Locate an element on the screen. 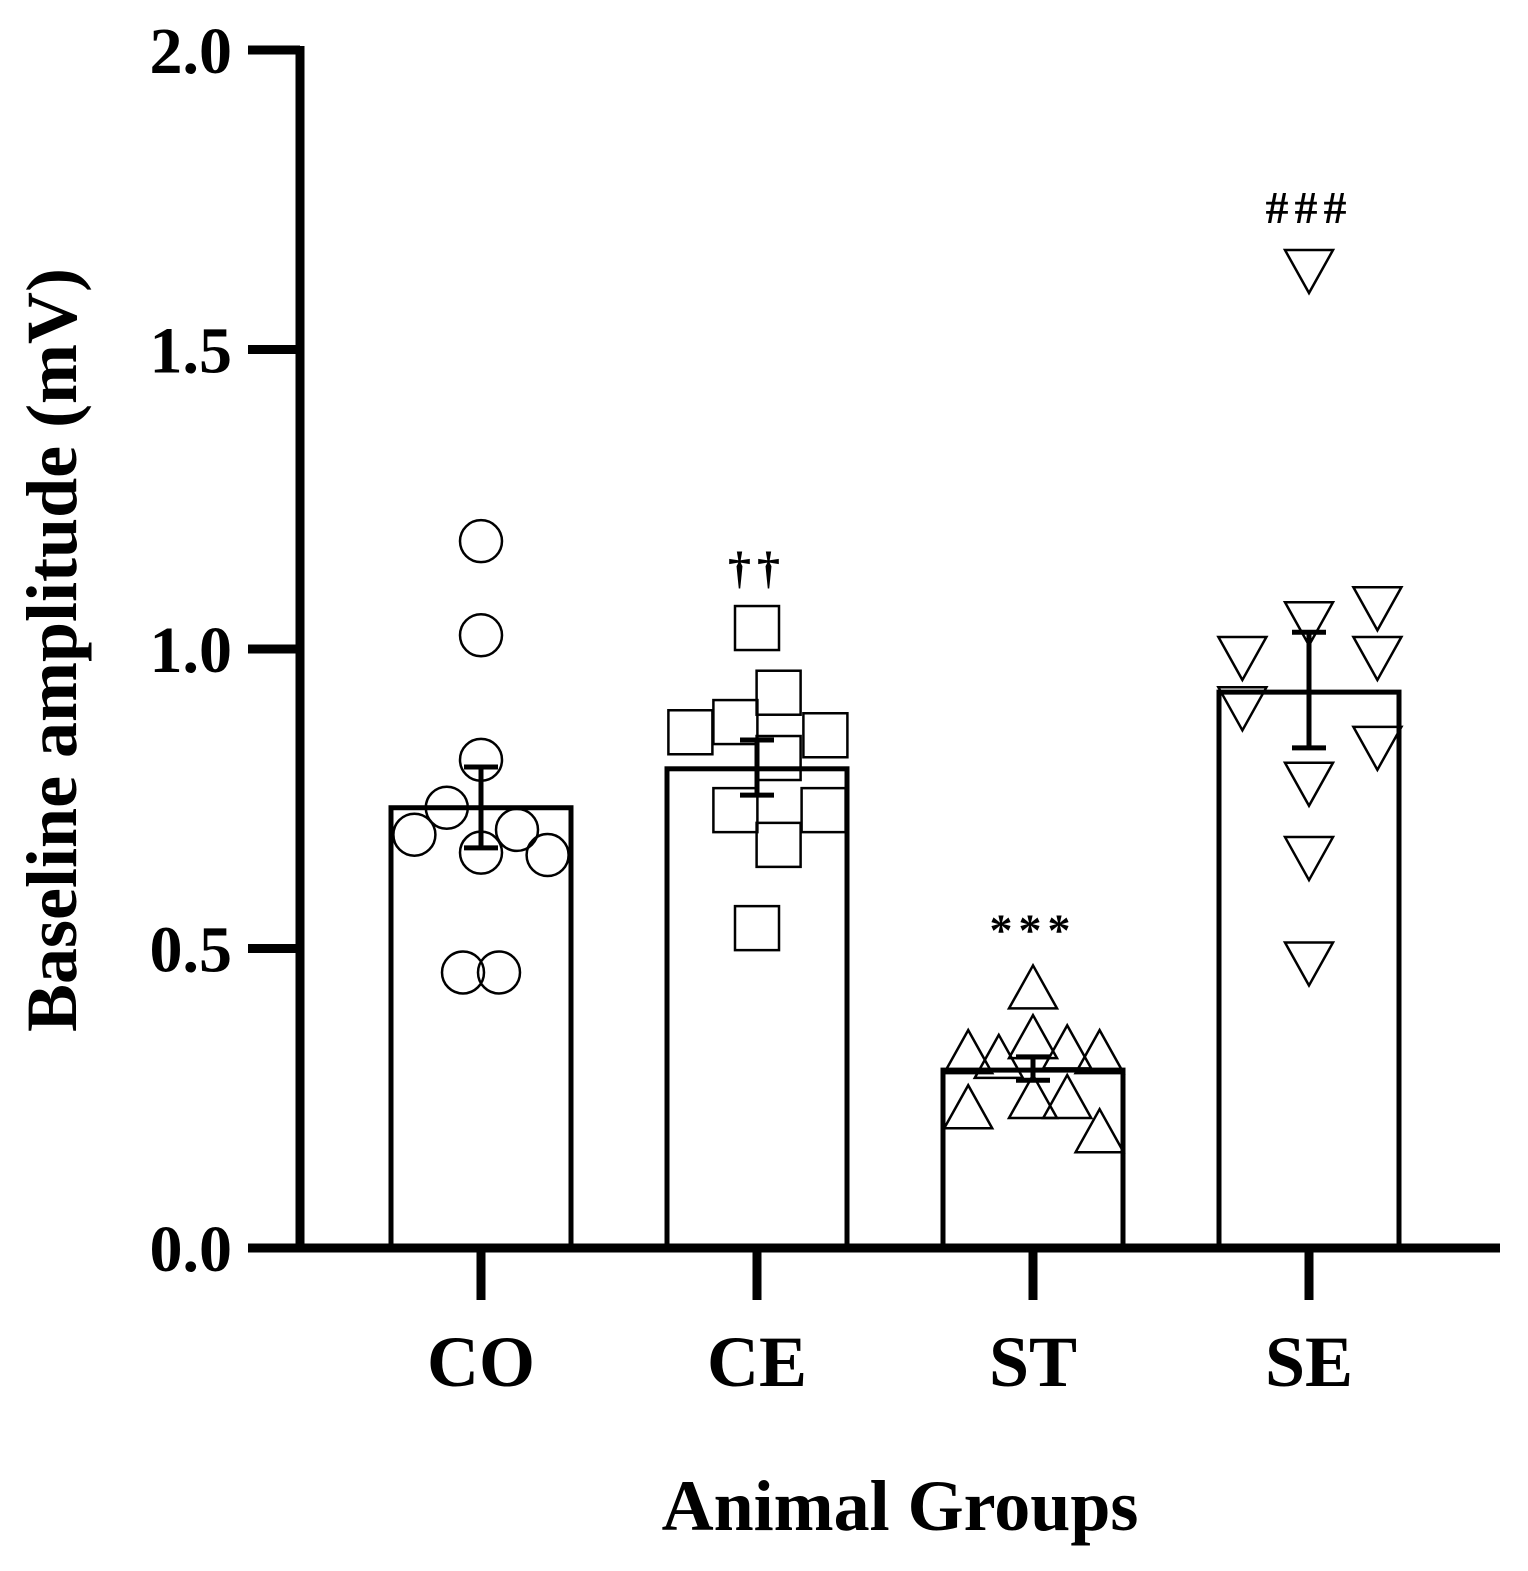 This screenshot has height=1571, width=1528. x-tick-label-st: ST is located at coordinates (1033, 1362).